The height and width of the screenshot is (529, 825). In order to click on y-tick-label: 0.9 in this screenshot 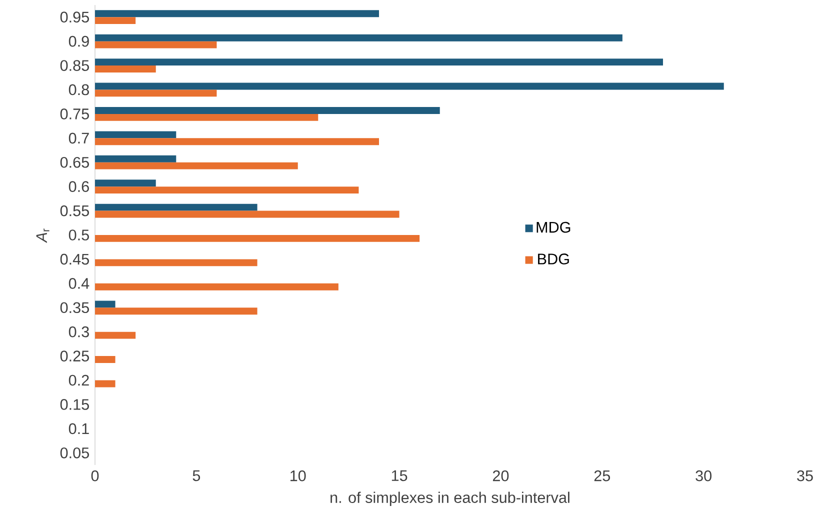, I will do `click(78, 41)`.